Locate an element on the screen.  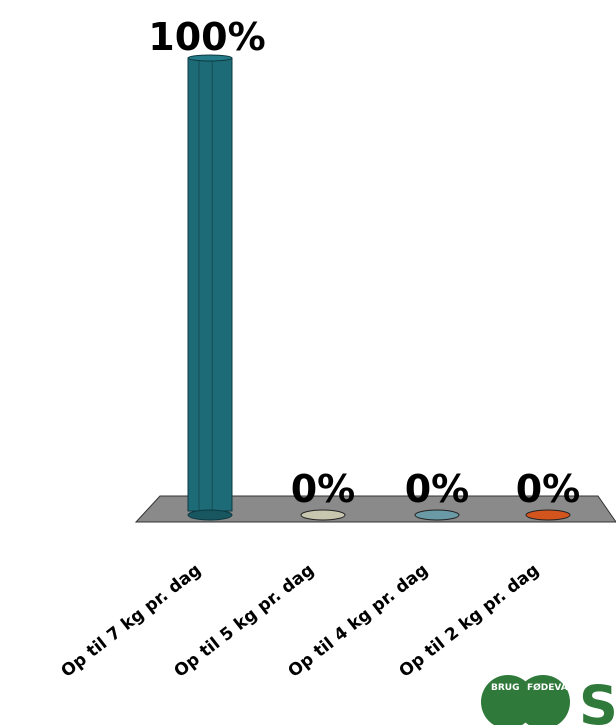
bar-op-til-7-kg-pr-dag is located at coordinates (210, 287).